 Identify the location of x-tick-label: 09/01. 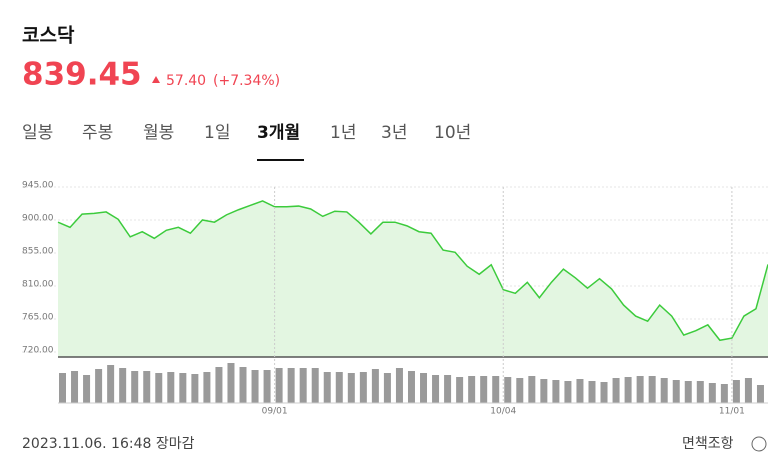
(275, 412).